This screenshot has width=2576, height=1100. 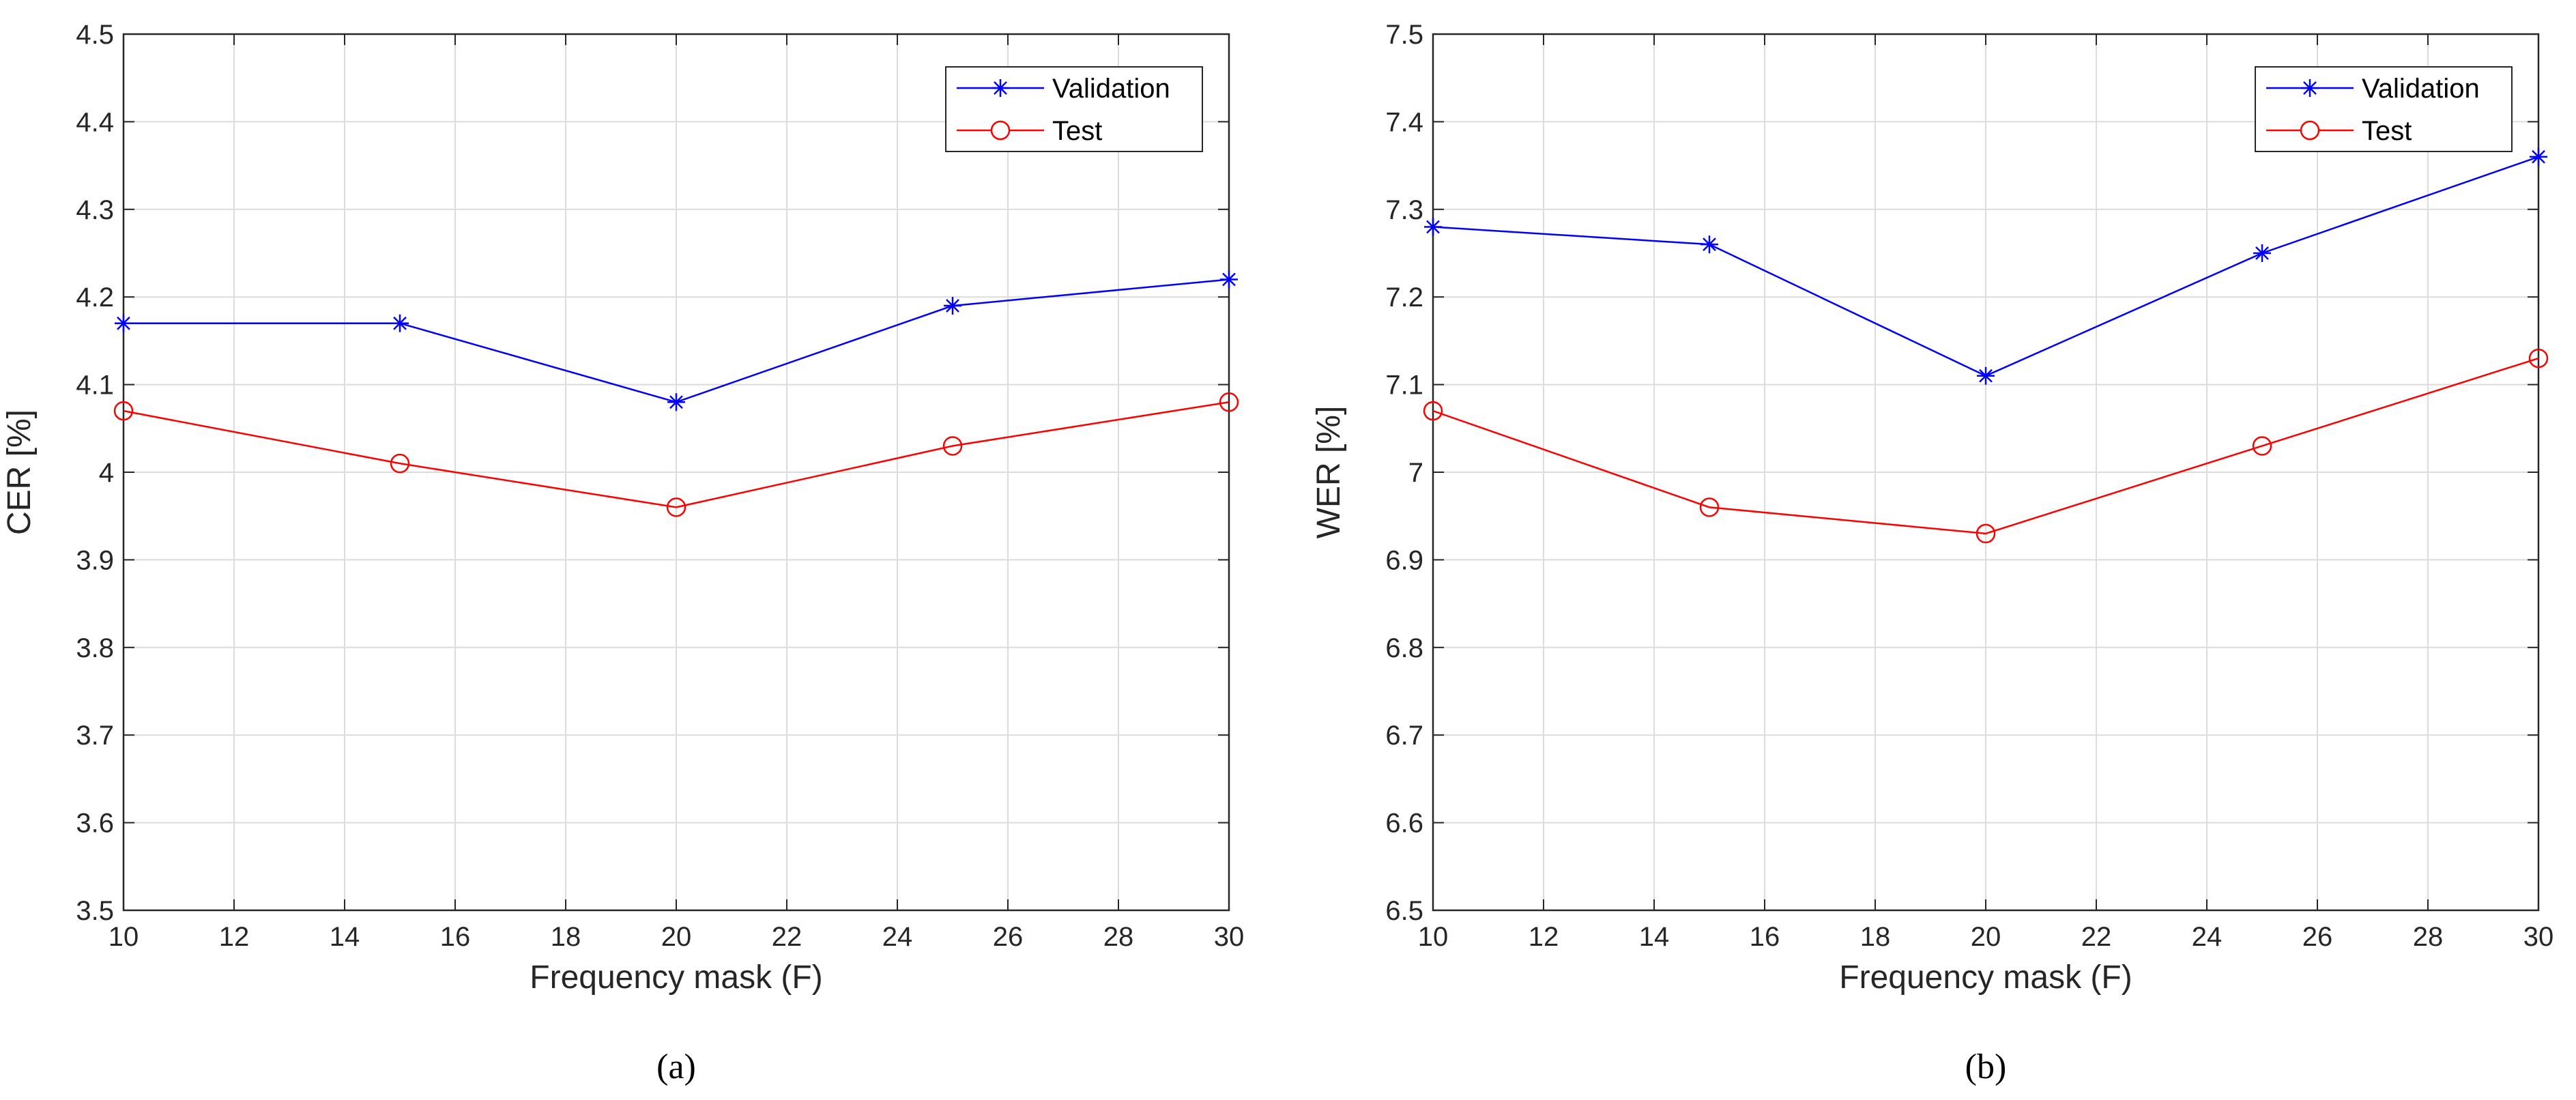 I want to click on y-axis-label: CER [%], so click(x=19, y=472).